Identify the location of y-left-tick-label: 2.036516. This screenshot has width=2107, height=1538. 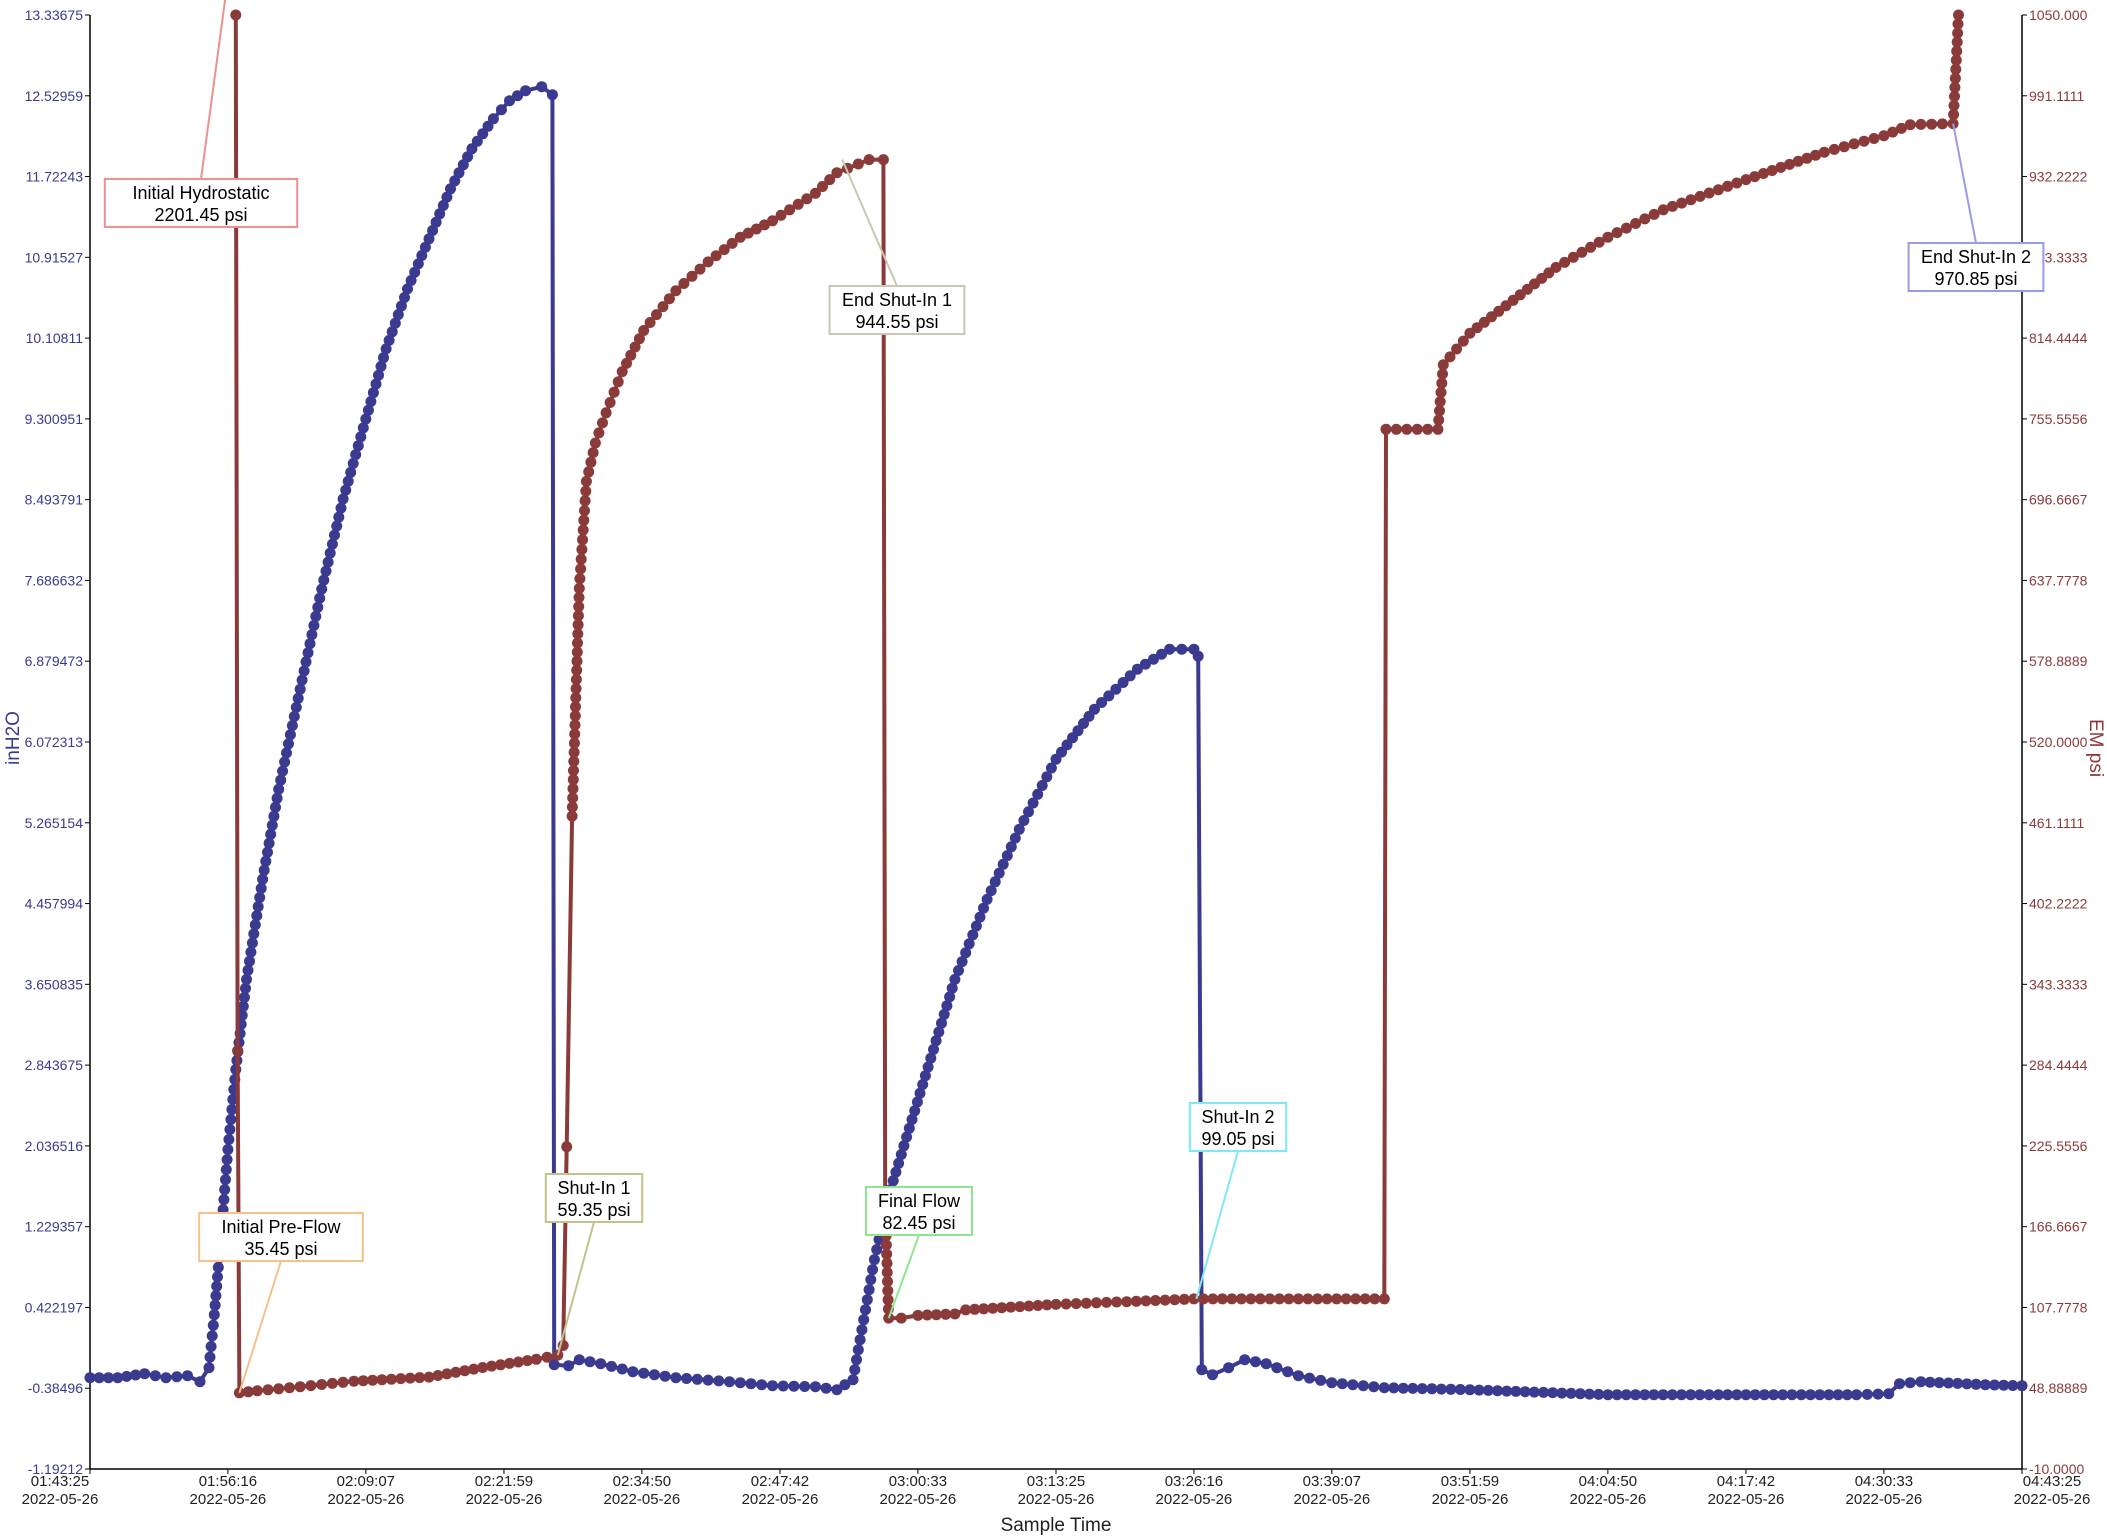
(54, 1146).